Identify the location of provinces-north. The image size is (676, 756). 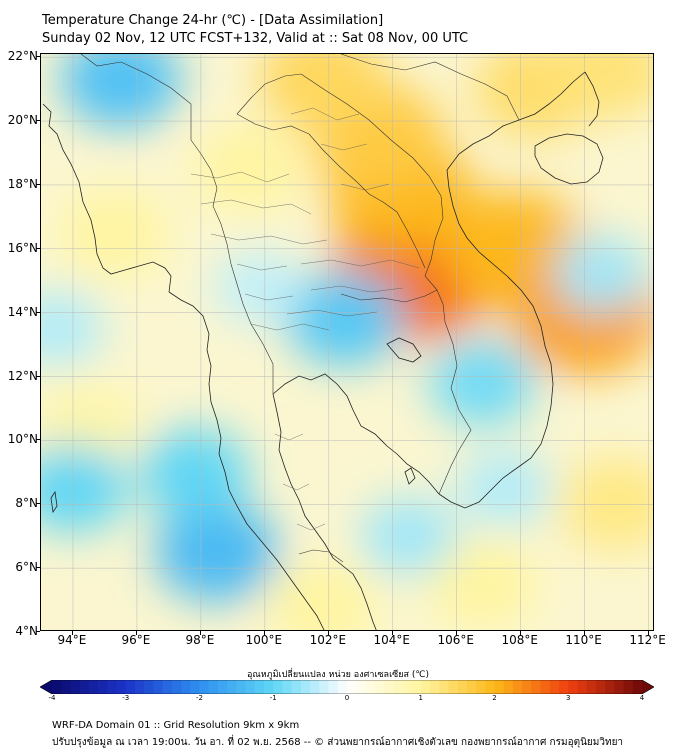
(259, 208).